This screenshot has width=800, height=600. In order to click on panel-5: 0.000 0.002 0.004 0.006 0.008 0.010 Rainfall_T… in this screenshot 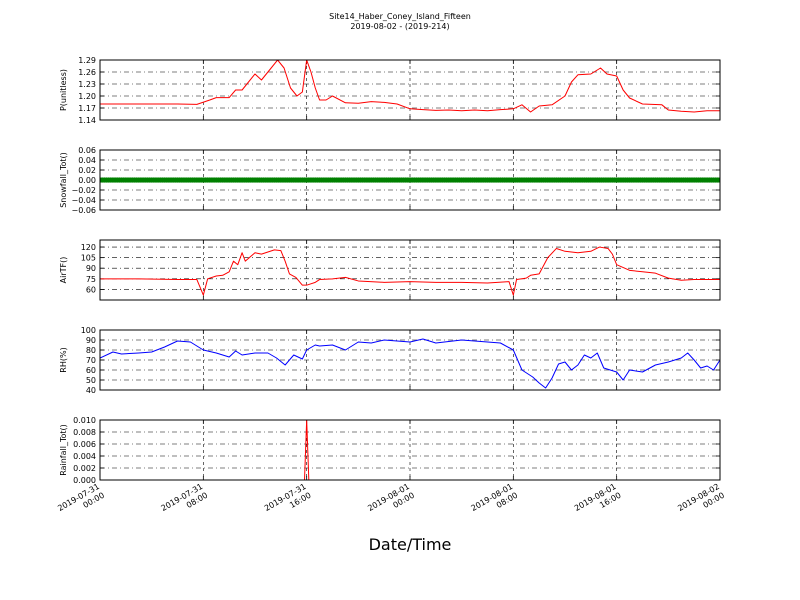, I will do `click(390, 450)`.